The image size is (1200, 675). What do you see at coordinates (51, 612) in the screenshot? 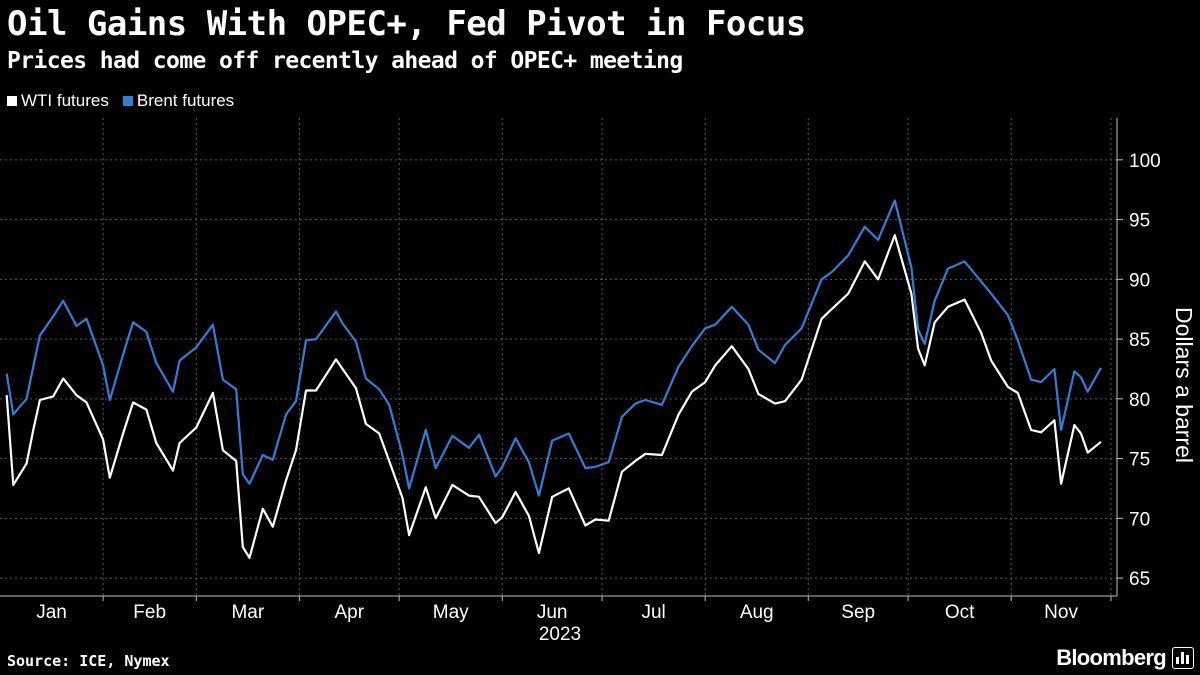
I see `x-tick-label-jan: Jan` at bounding box center [51, 612].